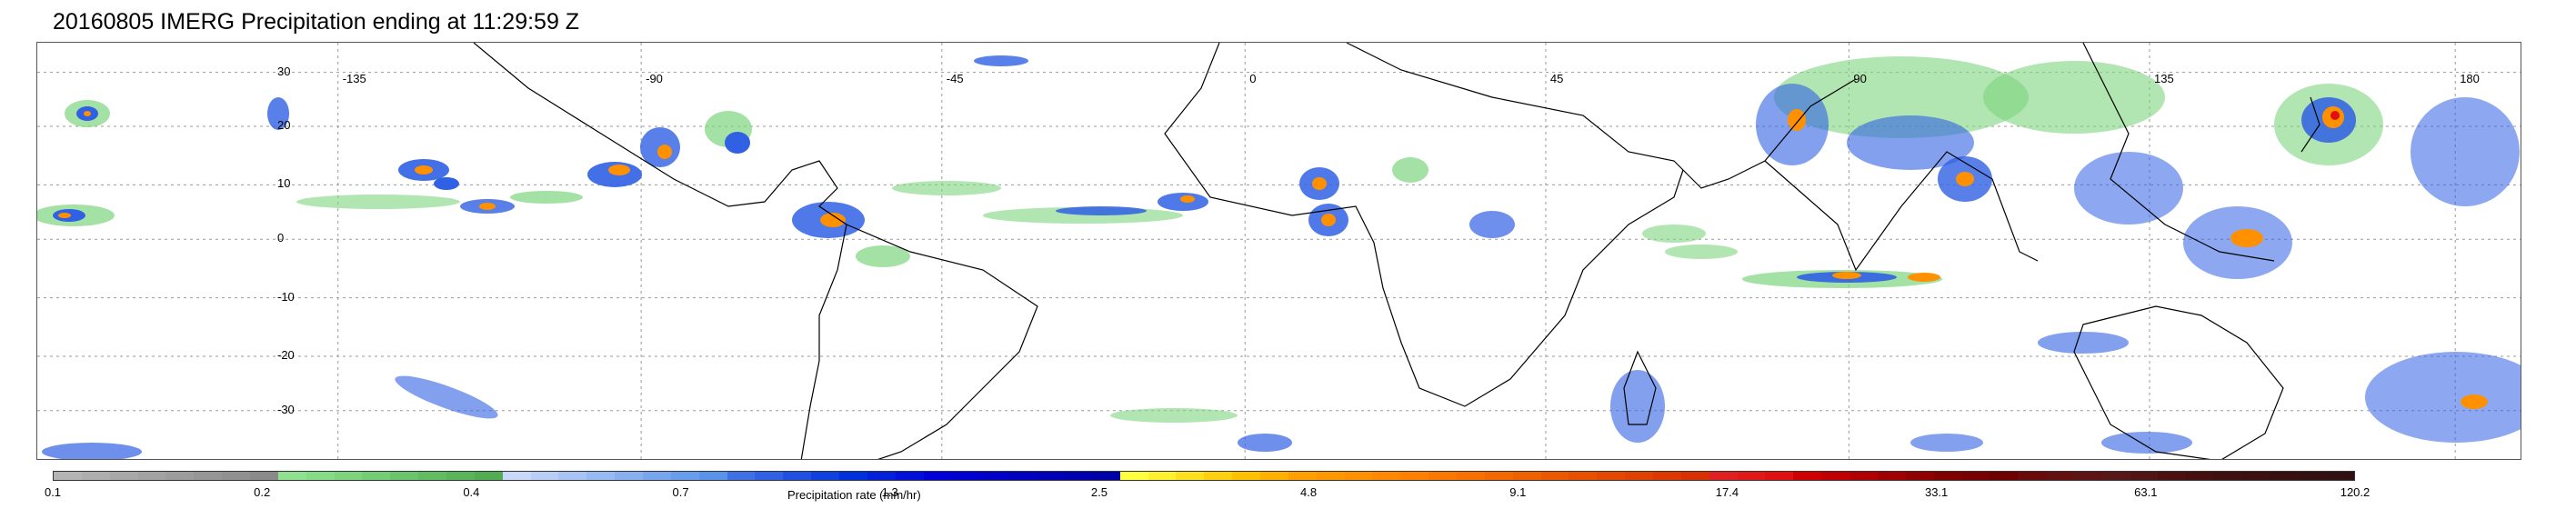 The image size is (2576, 519). I want to click on legend-title: Precipitation rate (mm/hr), so click(854, 495).